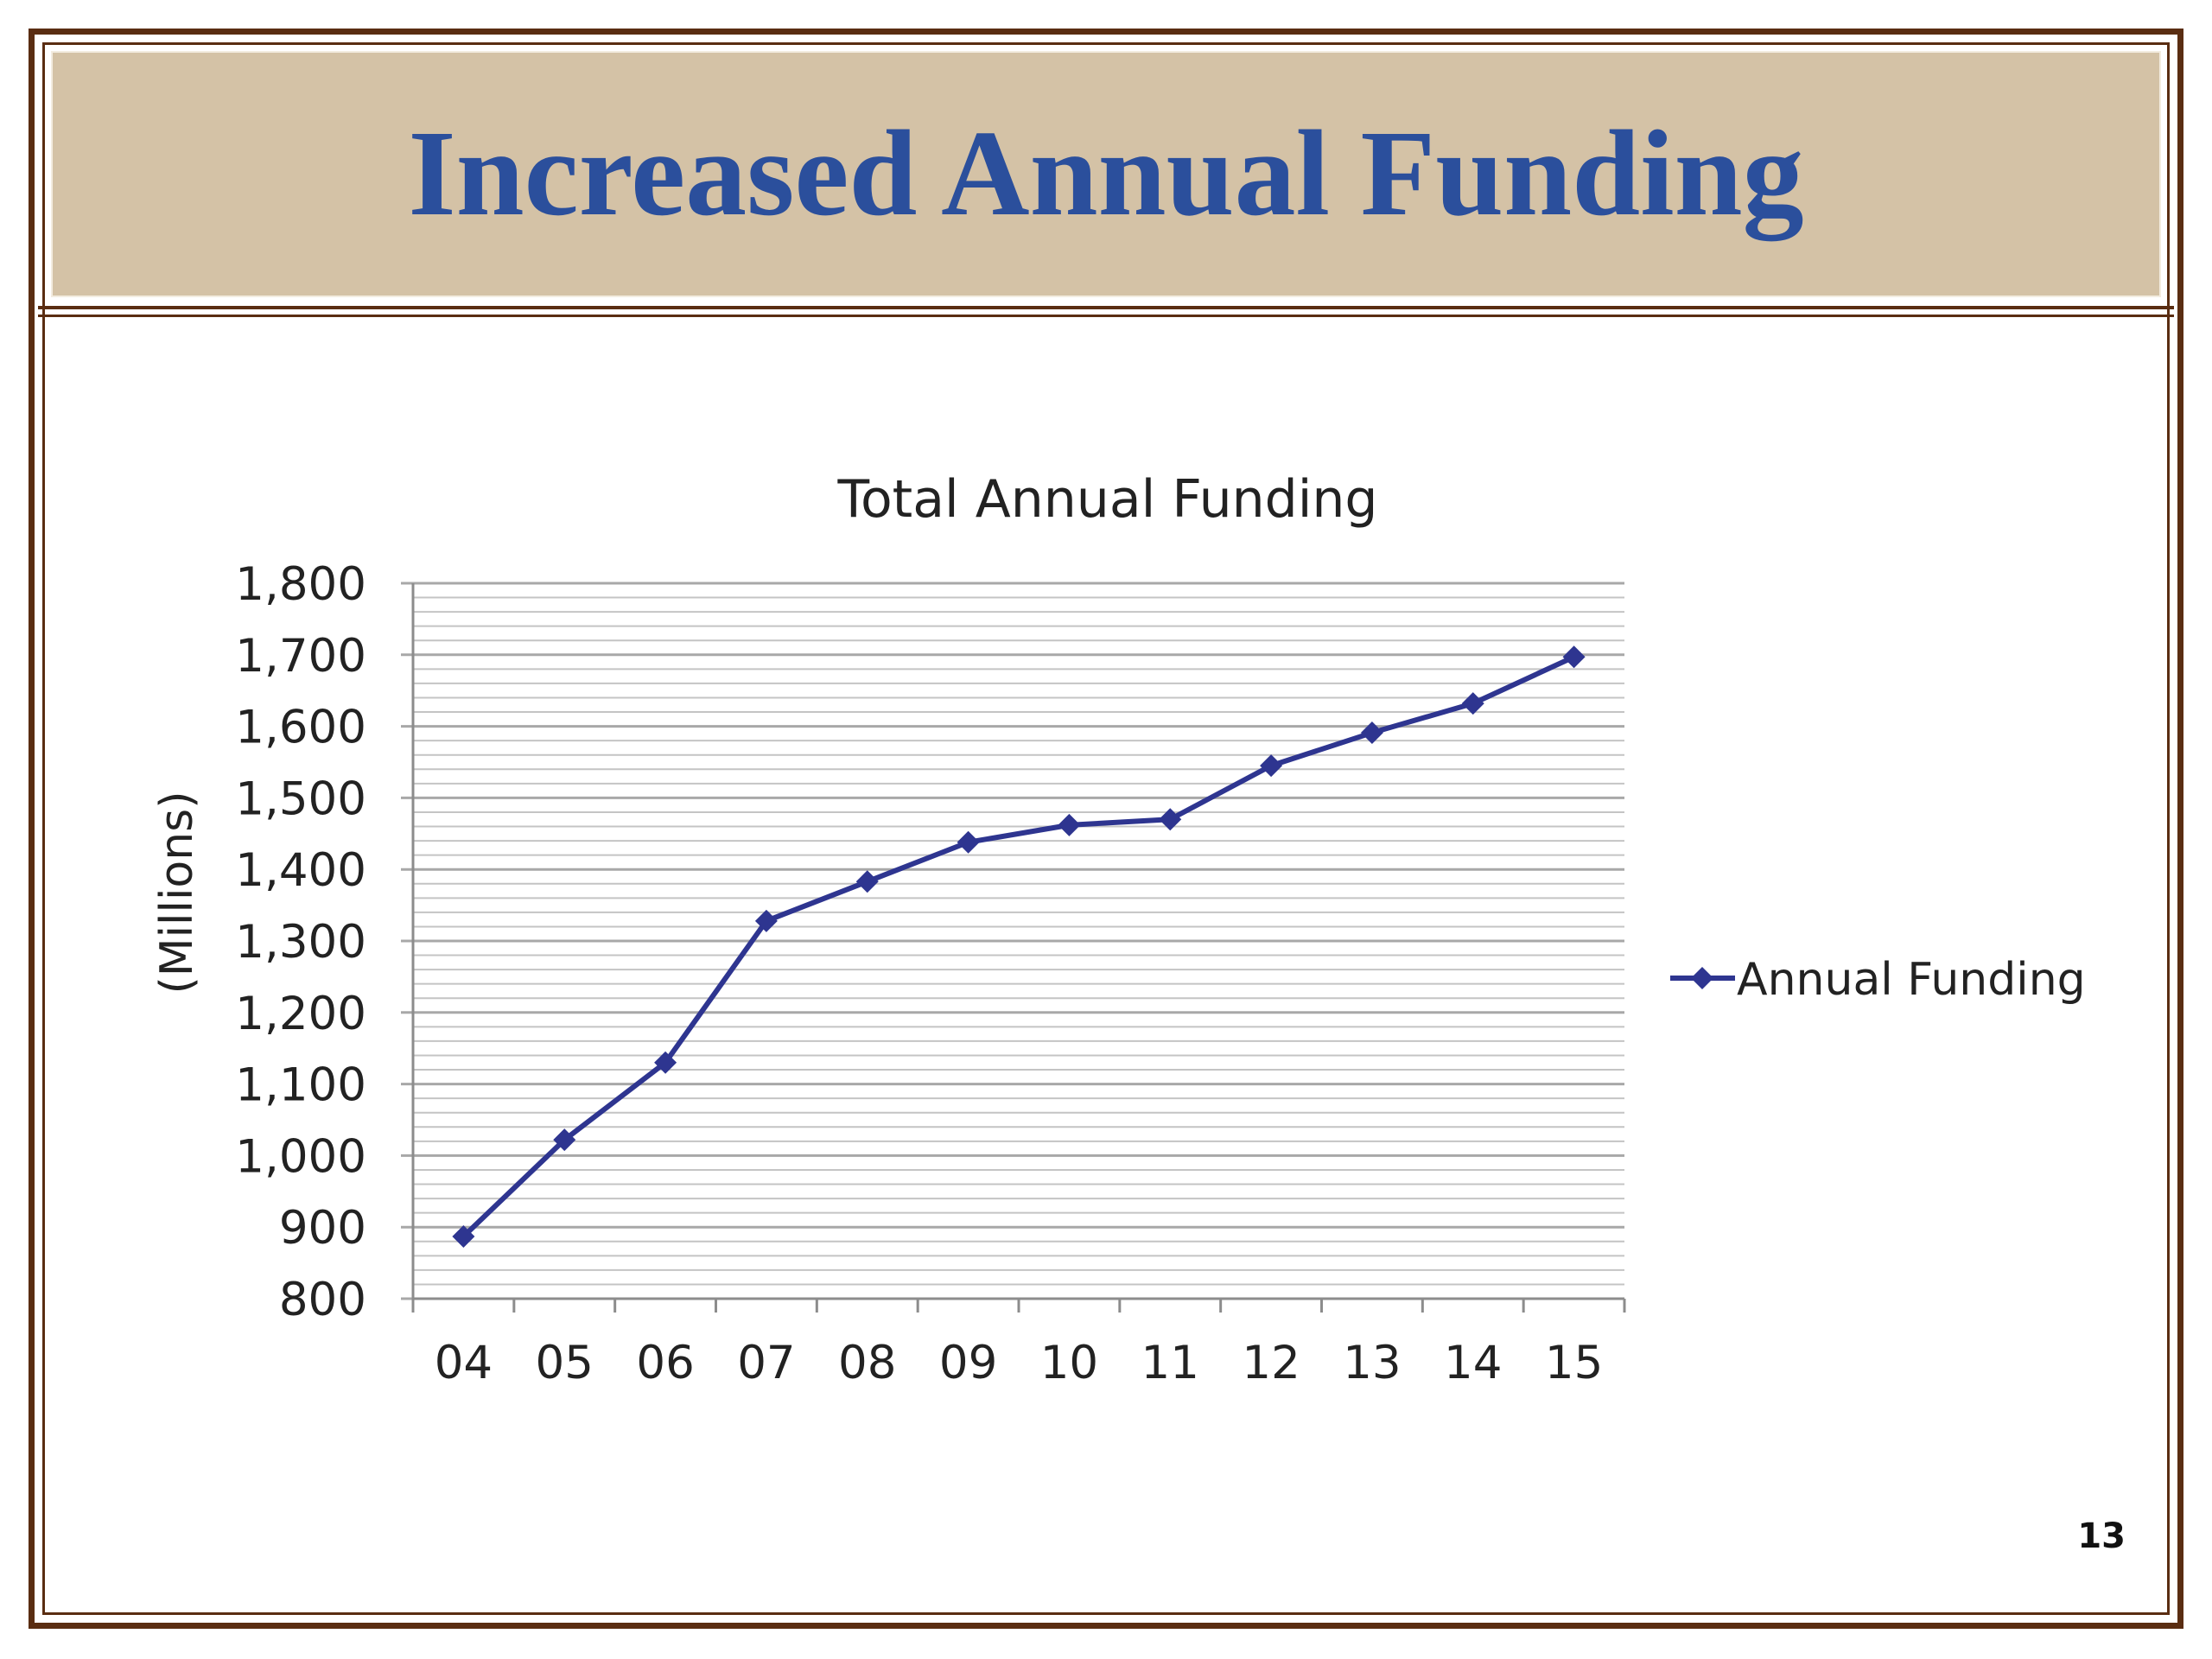  I want to click on x-tick-labels: 04 05 06 07 08 09 10 11 12 13 14 15, so click(1019, 1363).